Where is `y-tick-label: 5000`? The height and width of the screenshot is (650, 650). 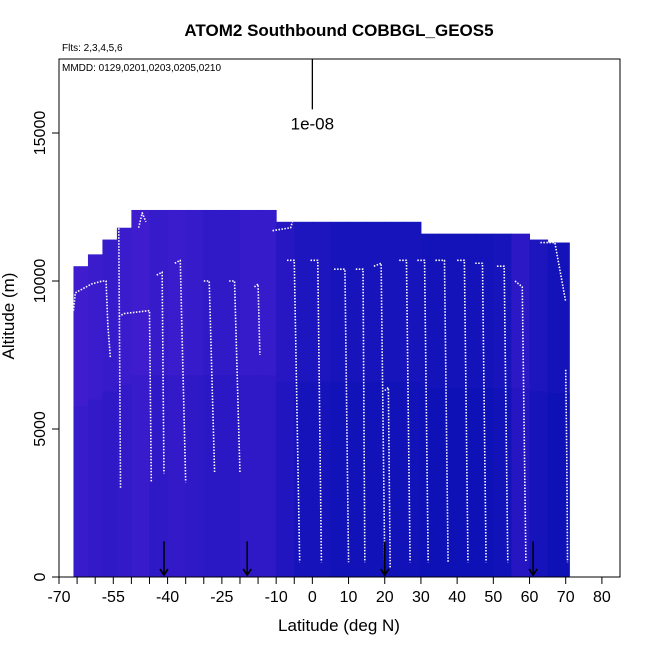
y-tick-label: 5000 is located at coordinates (40, 429).